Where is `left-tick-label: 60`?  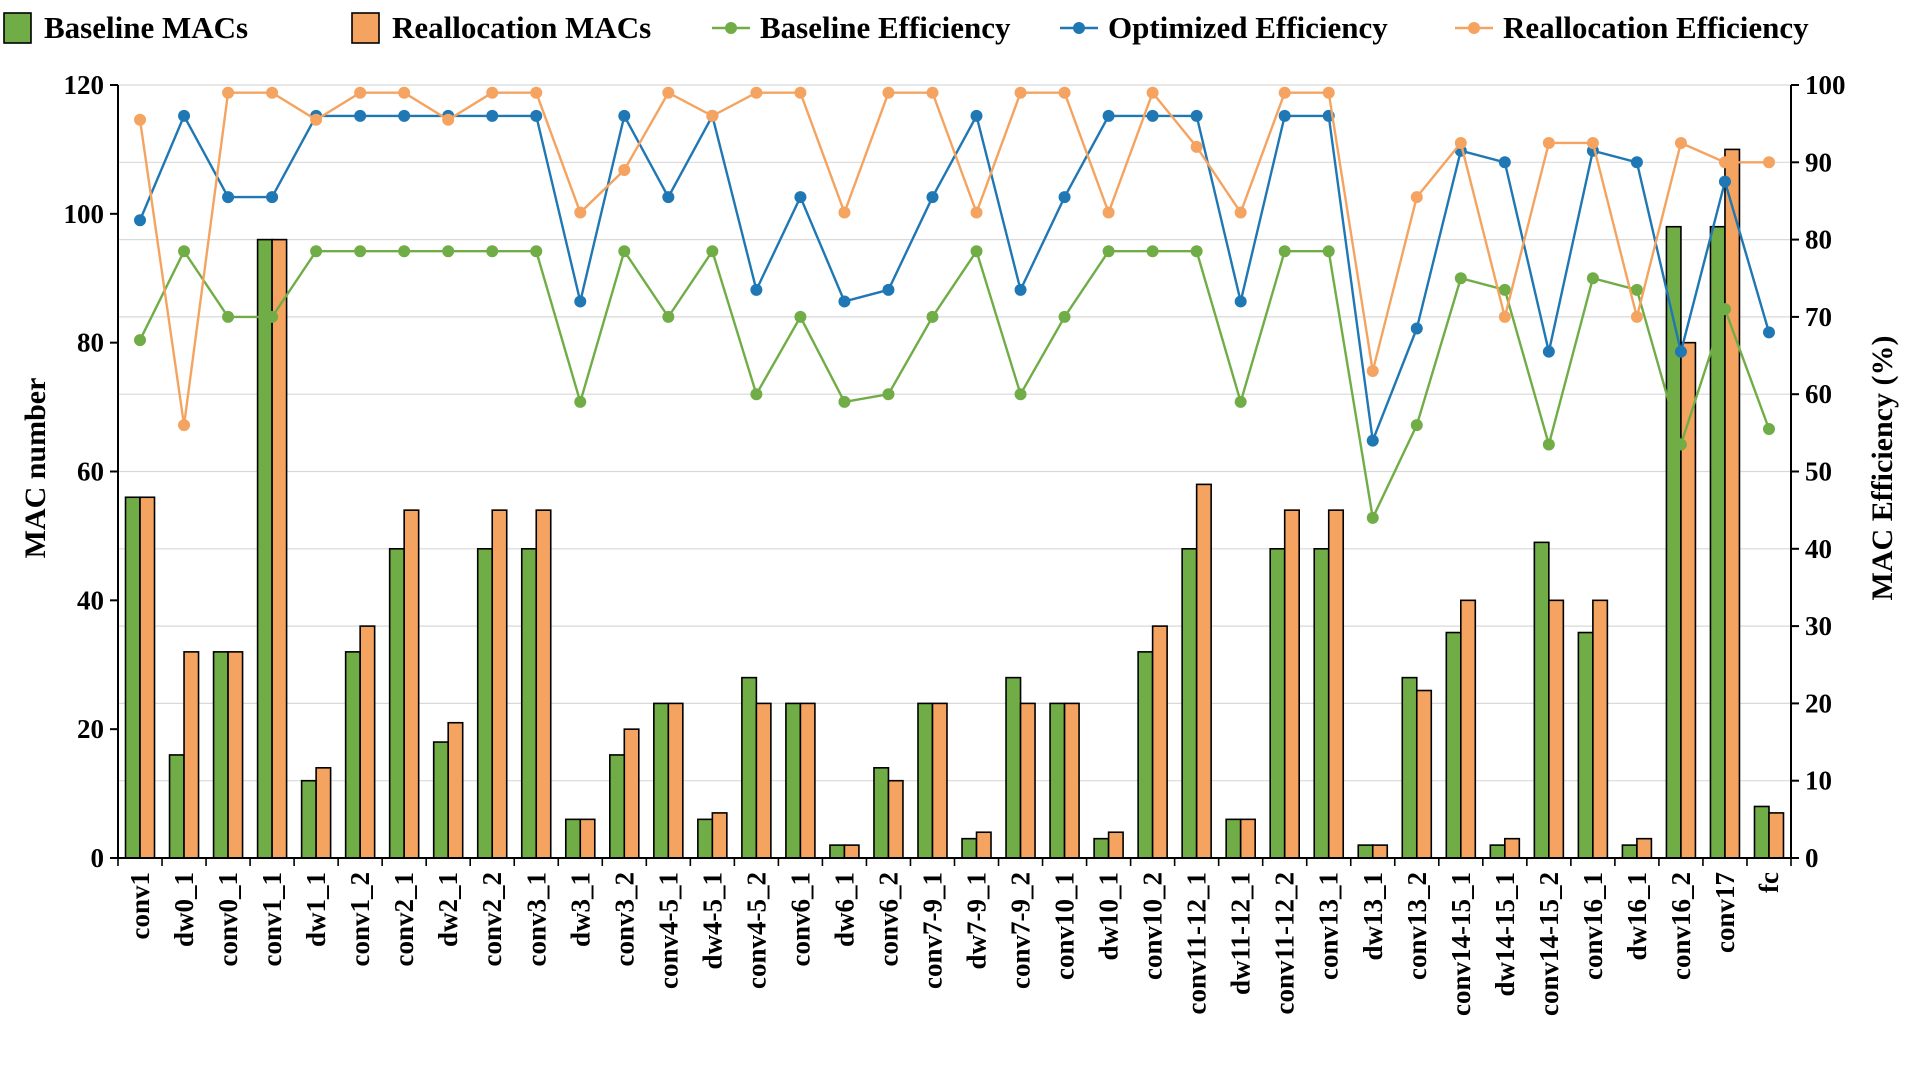 left-tick-label: 60 is located at coordinates (90, 472).